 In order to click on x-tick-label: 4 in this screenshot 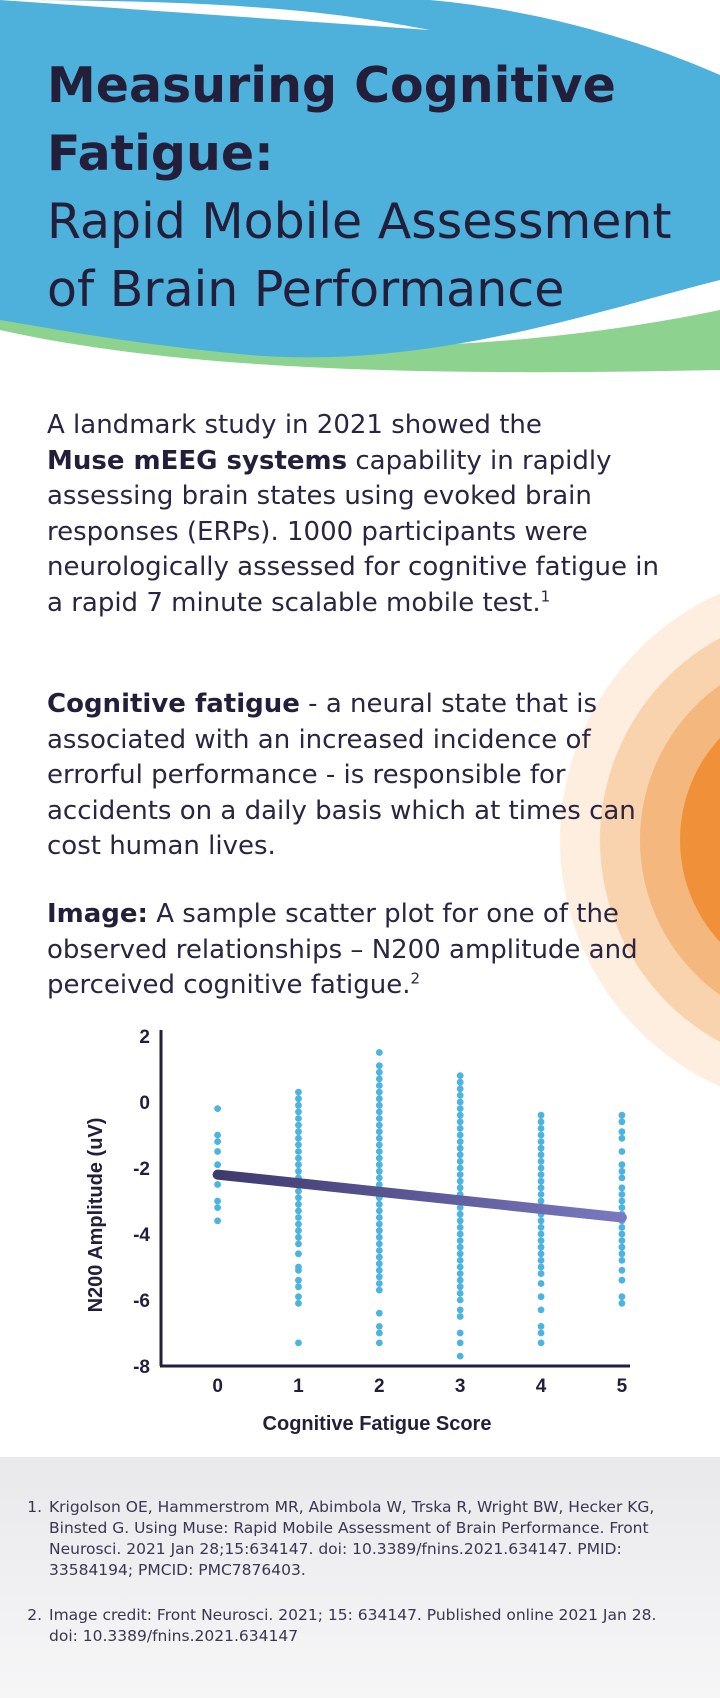, I will do `click(541, 1386)`.